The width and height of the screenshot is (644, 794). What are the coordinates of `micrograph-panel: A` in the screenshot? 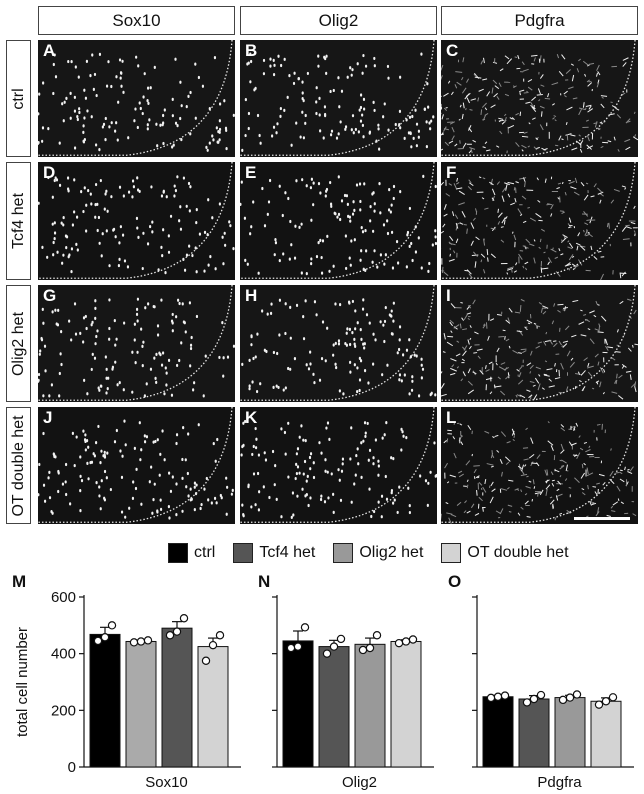 It's located at (136, 98).